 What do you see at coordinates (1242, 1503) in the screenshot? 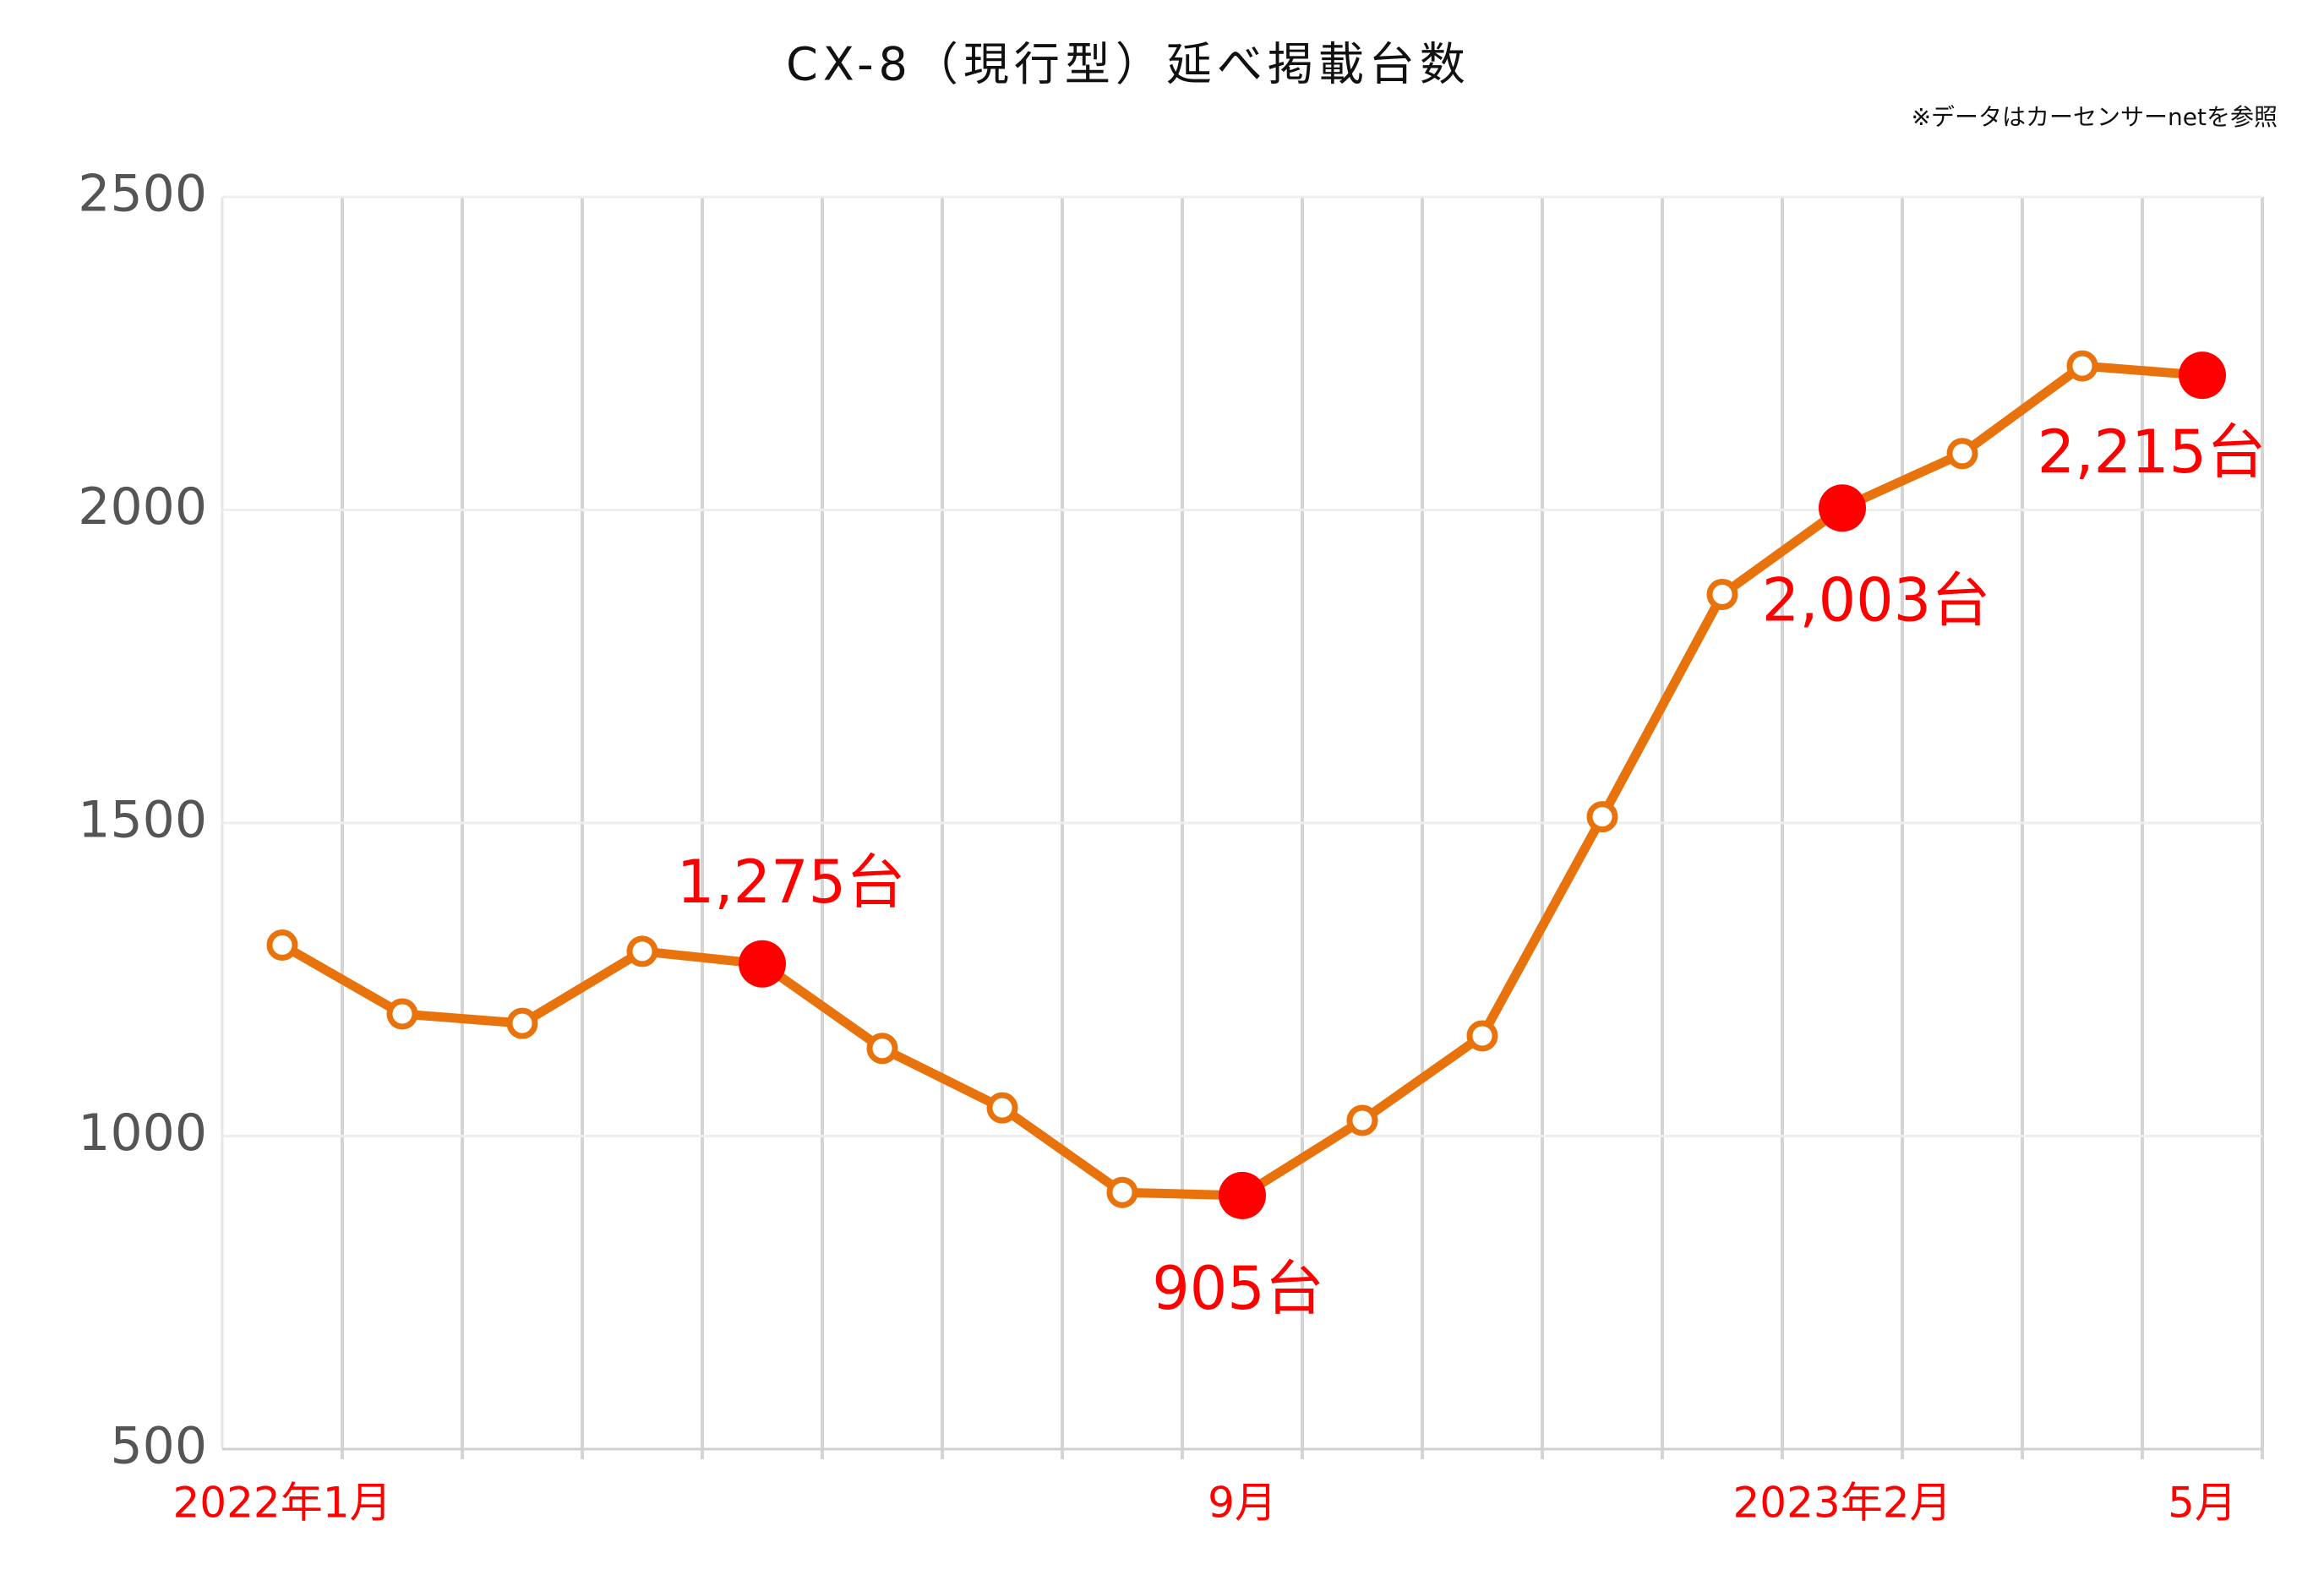
I see `x-tick-label: 9月` at bounding box center [1242, 1503].